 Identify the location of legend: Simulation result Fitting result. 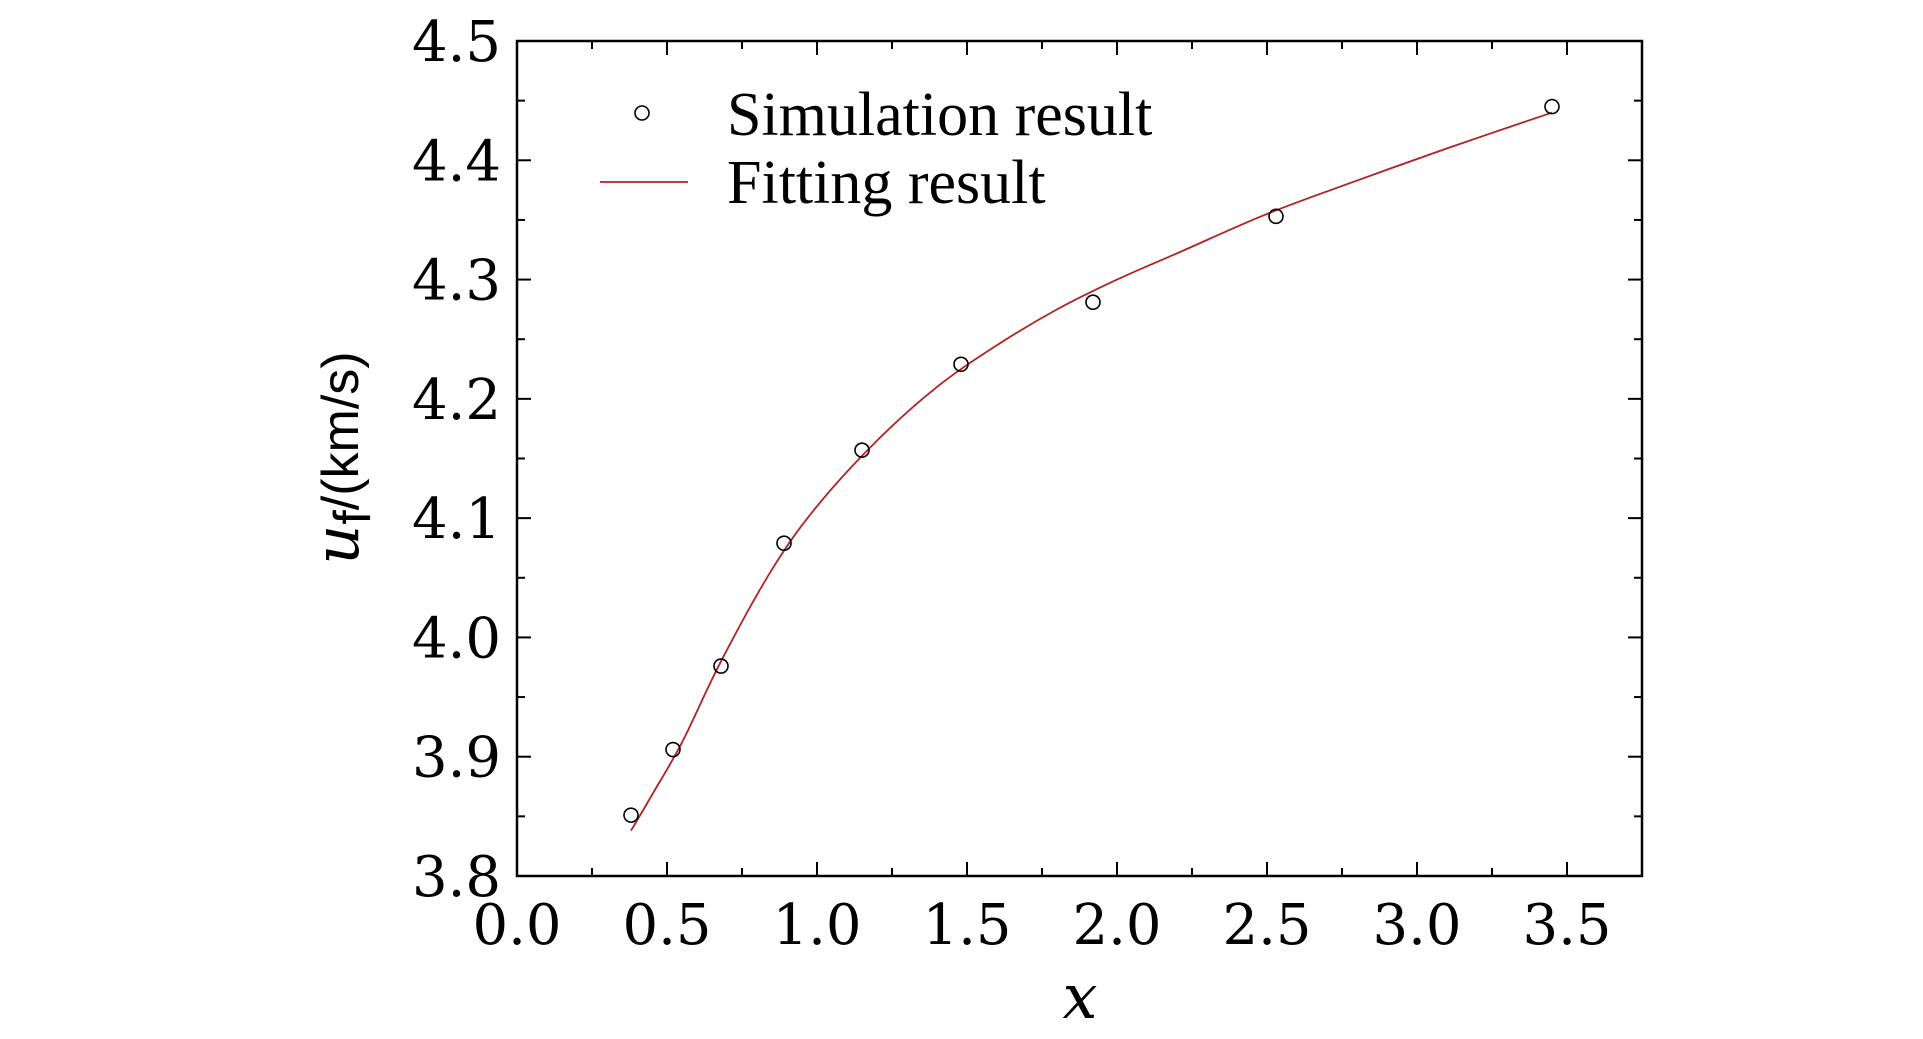
(876, 149).